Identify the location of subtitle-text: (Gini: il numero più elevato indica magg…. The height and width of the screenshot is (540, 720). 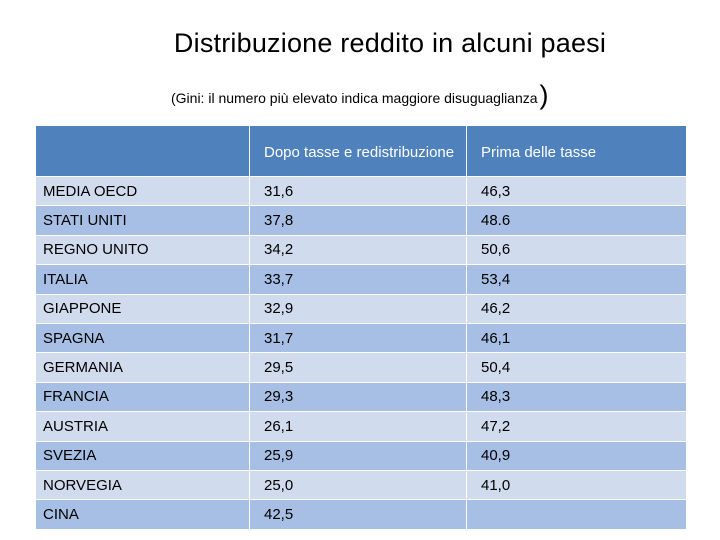
(354, 98).